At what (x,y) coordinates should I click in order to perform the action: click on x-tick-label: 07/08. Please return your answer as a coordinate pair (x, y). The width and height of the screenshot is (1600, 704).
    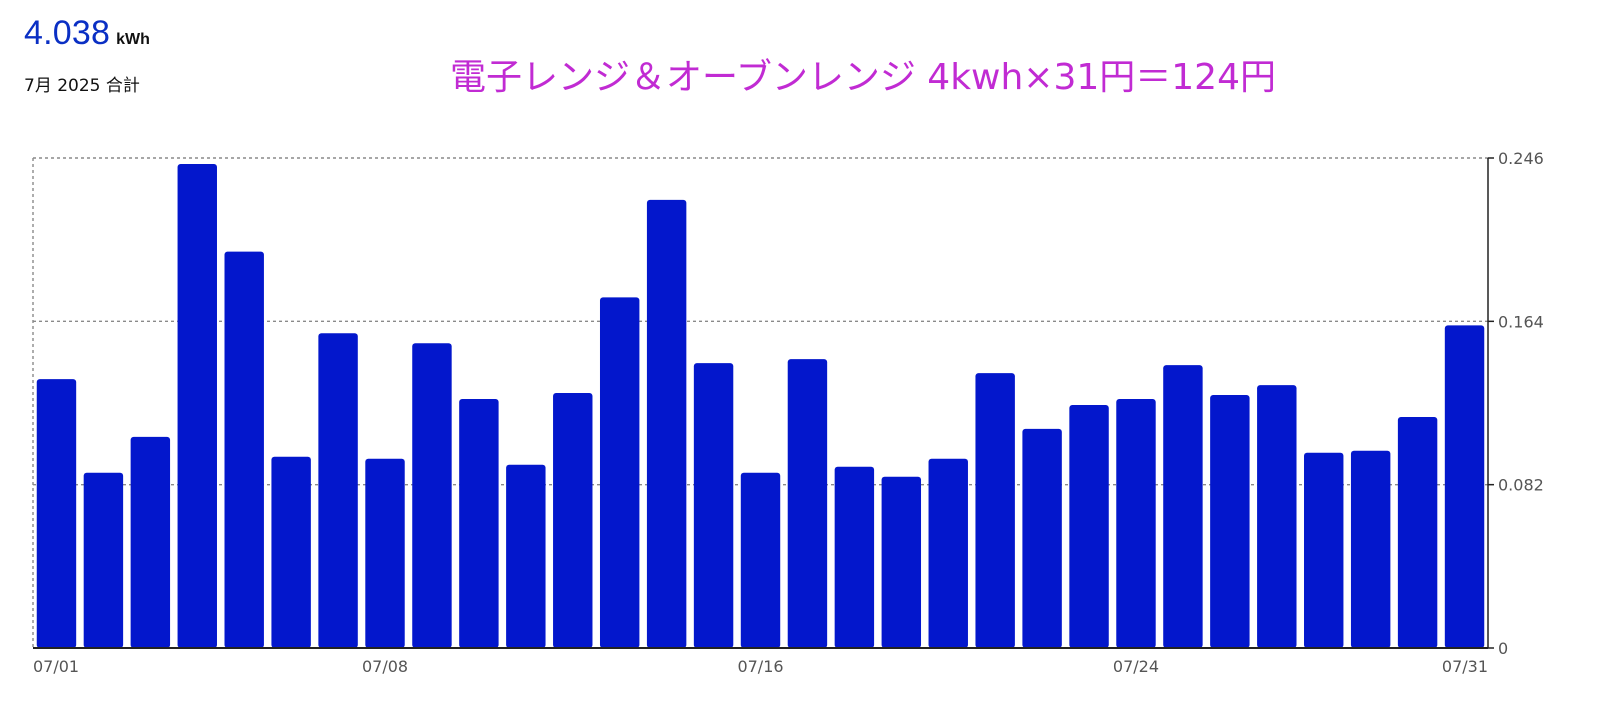
    Looking at the image, I should click on (385, 666).